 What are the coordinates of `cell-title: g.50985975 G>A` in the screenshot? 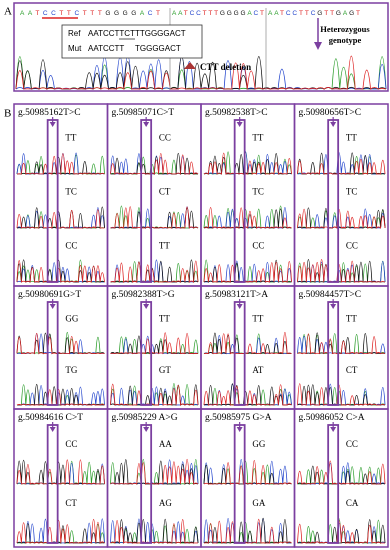 It's located at (238, 418).